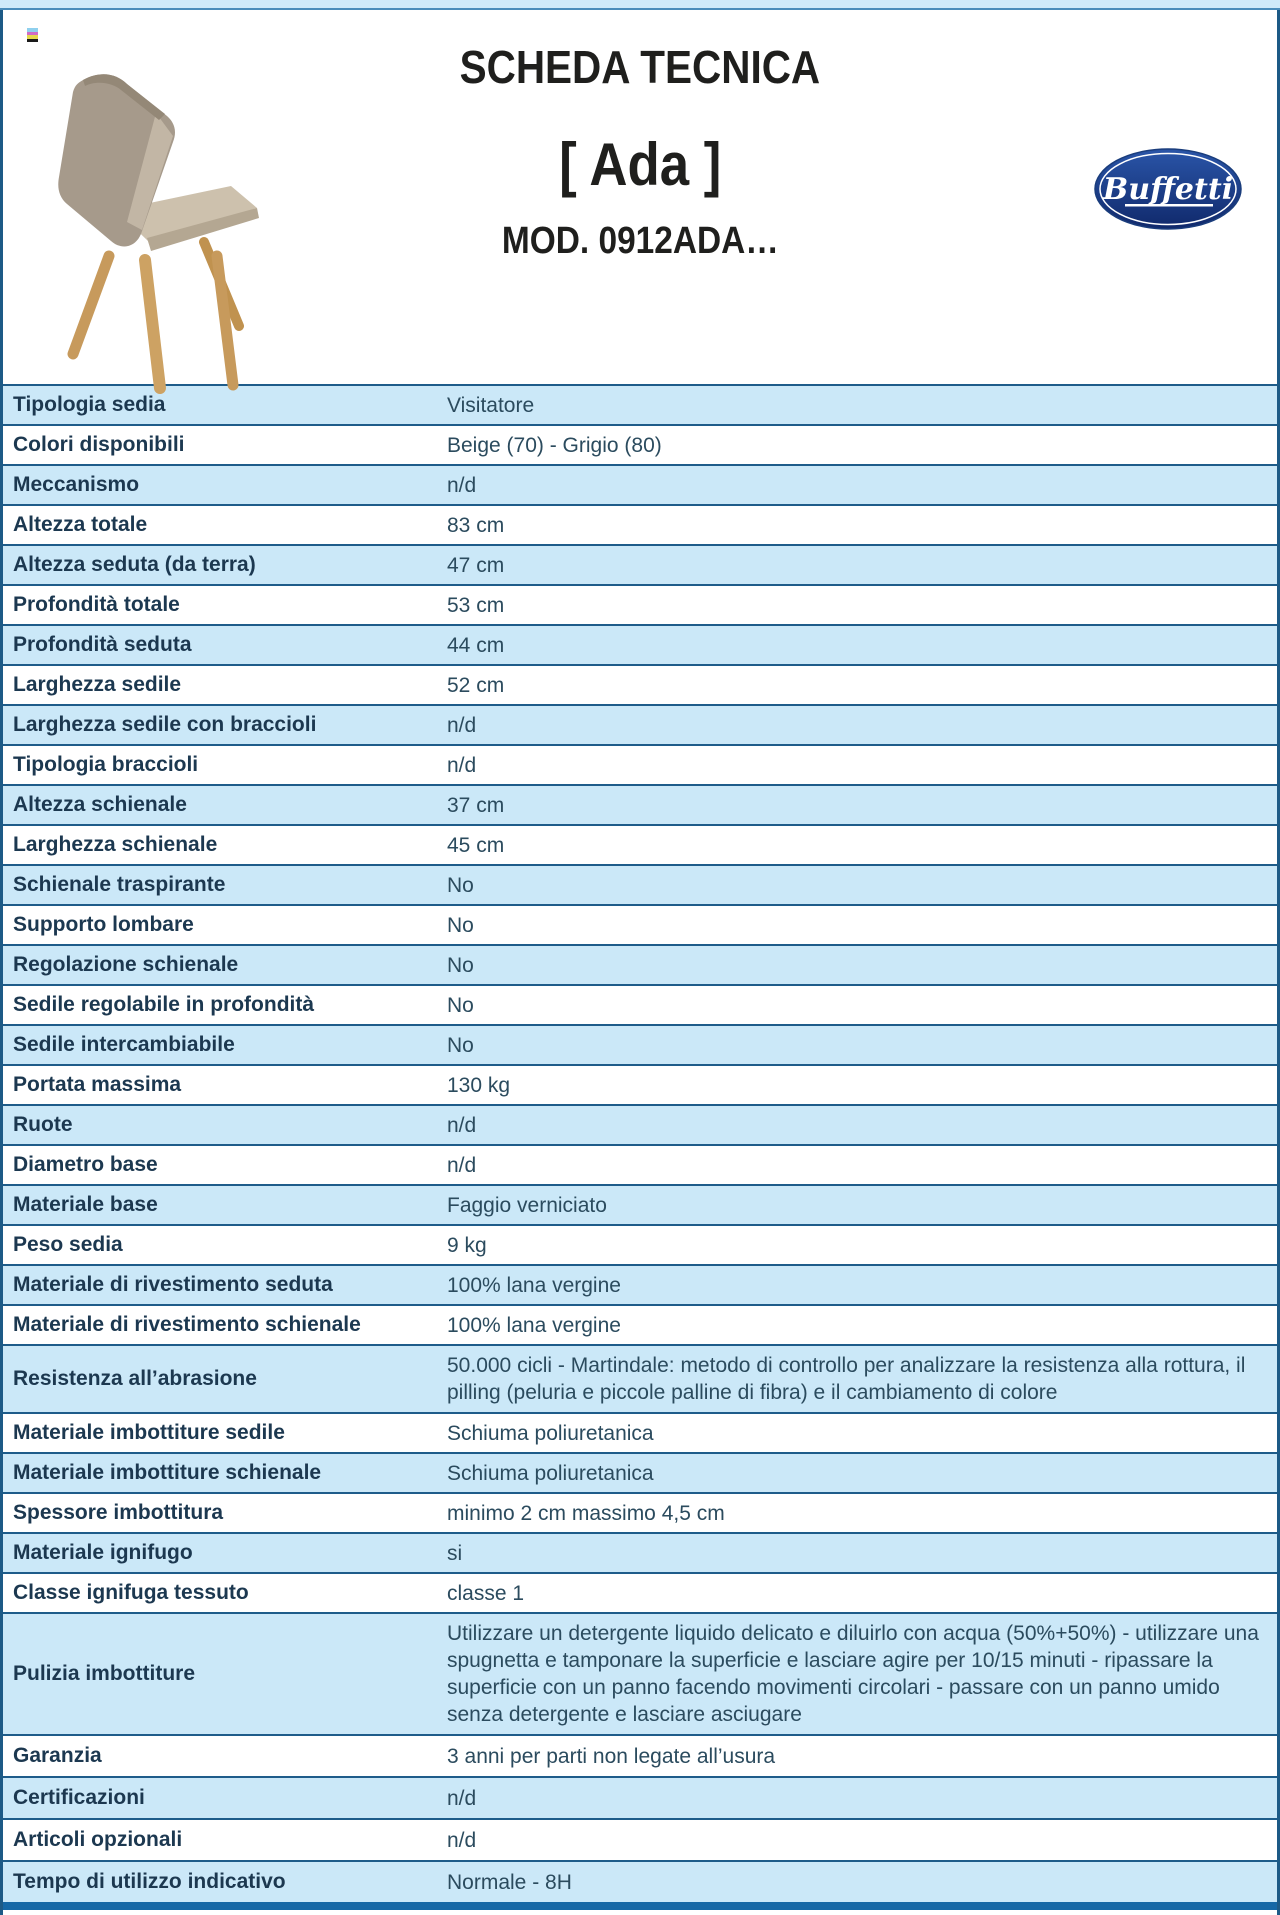  I want to click on cmyk-print-marks-icon, so click(32, 35).